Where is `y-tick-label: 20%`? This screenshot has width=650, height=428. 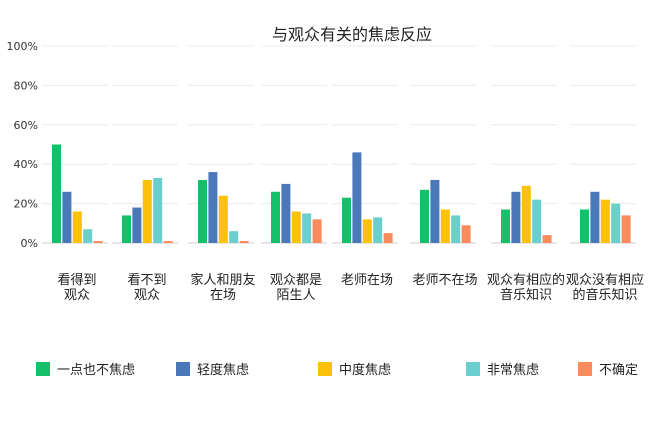
y-tick-label: 20% is located at coordinates (26, 204).